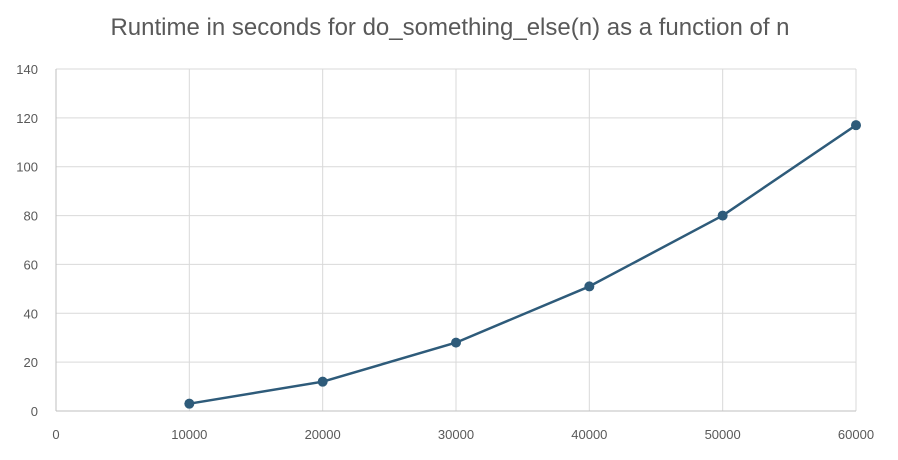 This screenshot has width=898, height=460. I want to click on y-tick-label: 40, so click(31, 313).